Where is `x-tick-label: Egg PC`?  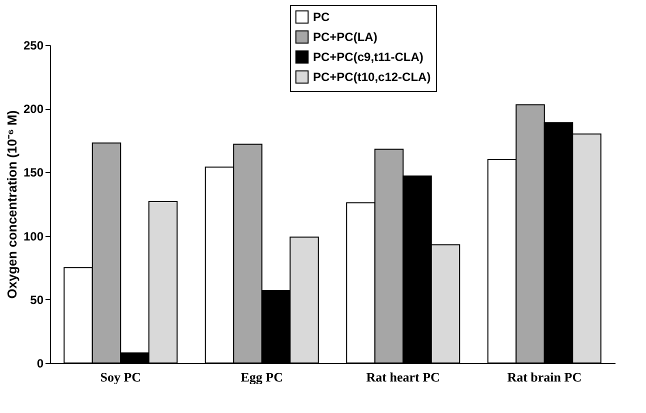
x-tick-label: Egg PC is located at coordinates (261, 377).